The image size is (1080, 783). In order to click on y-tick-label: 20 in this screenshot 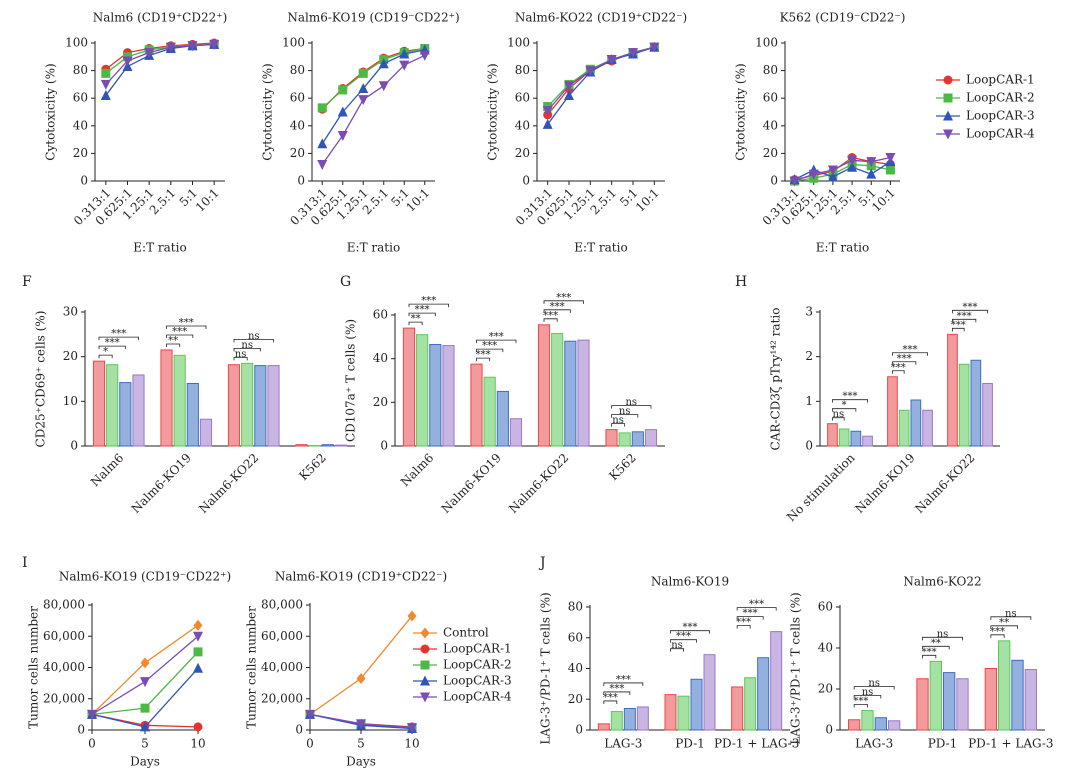, I will do `click(80, 153)`.